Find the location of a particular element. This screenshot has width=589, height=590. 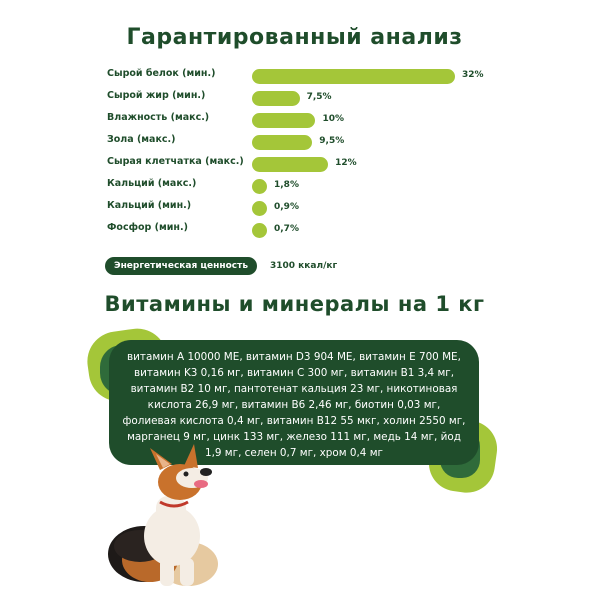

category-label: Фосфор (мин.) is located at coordinates (147, 227).